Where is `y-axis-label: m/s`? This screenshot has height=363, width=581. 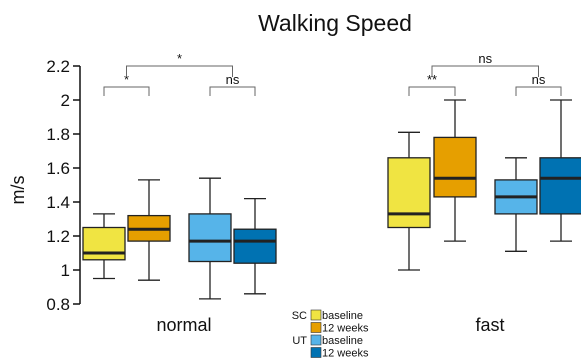 y-axis-label: m/s is located at coordinates (18, 190).